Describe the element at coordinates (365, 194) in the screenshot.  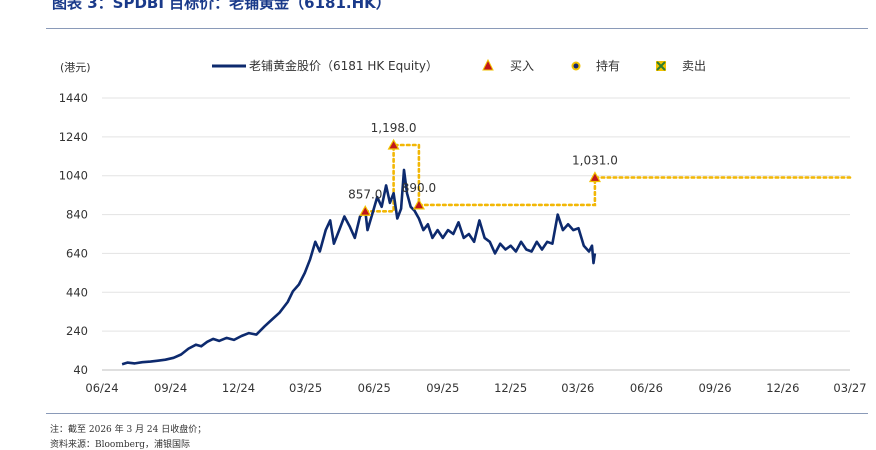
I see `target-price-label: 857.0` at that location.